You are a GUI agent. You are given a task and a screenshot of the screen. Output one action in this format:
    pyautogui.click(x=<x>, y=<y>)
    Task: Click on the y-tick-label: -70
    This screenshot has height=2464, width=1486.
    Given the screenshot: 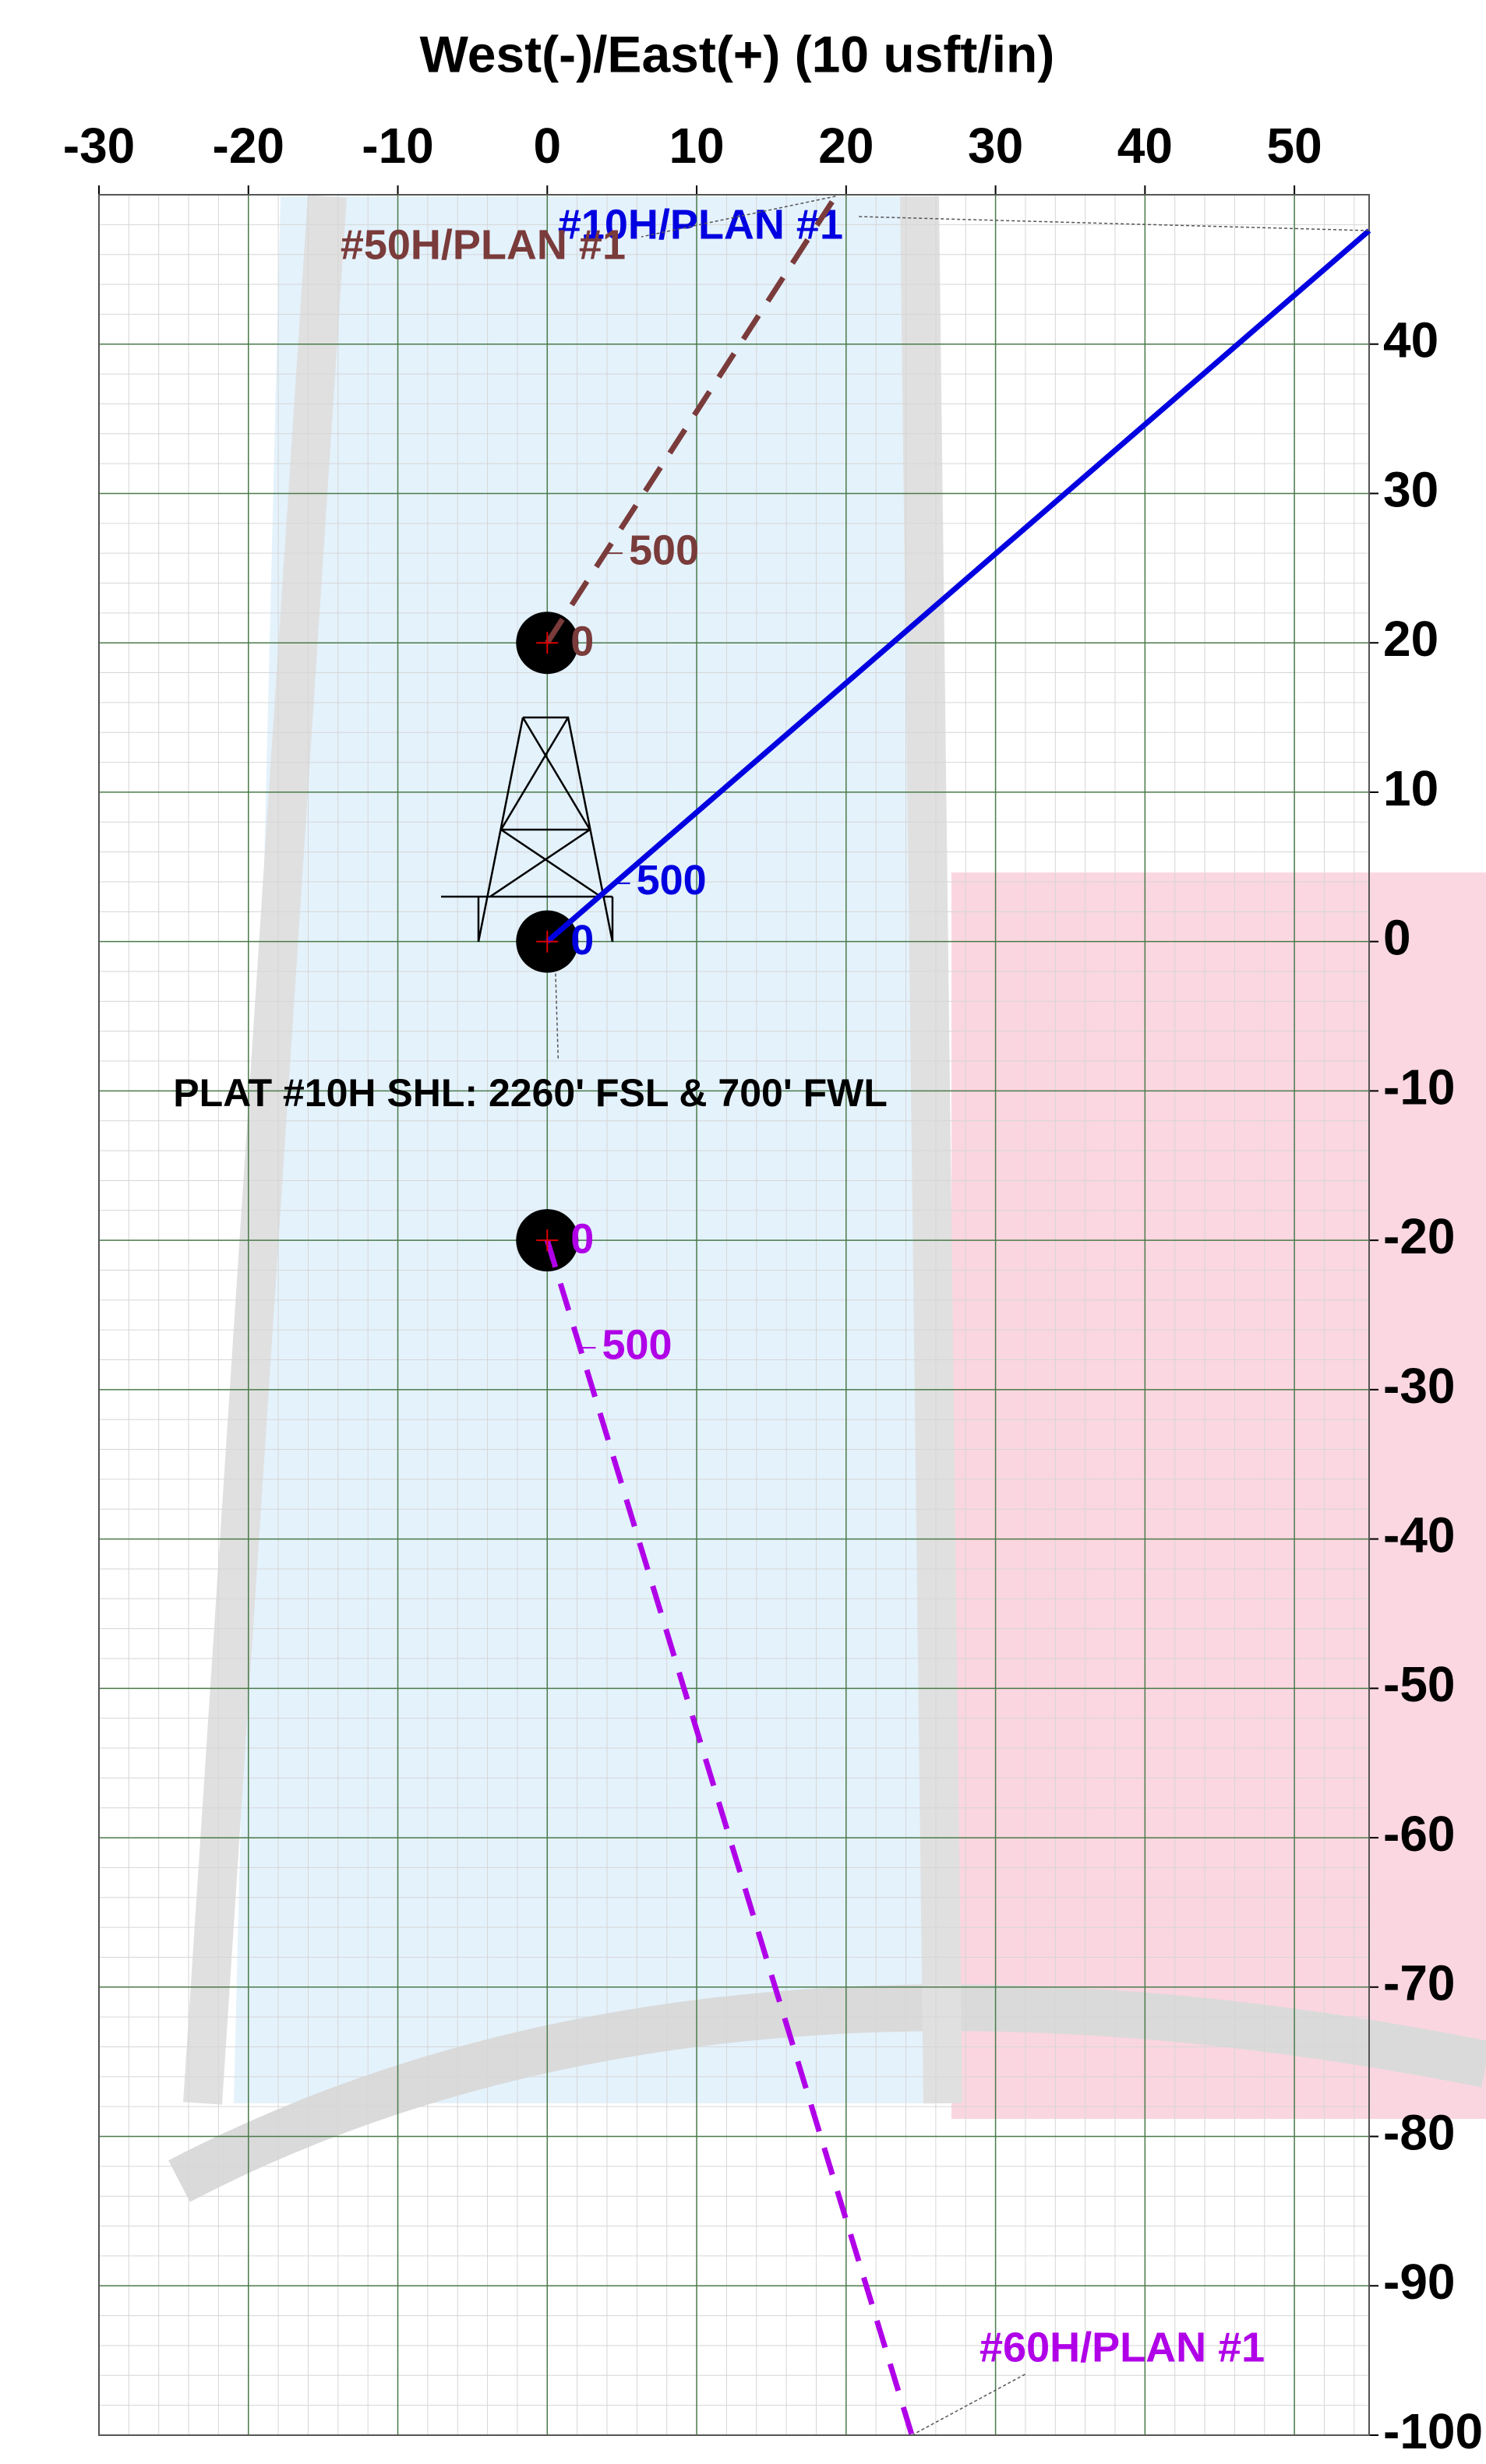 What is the action you would take?
    pyautogui.click(x=1419, y=1983)
    